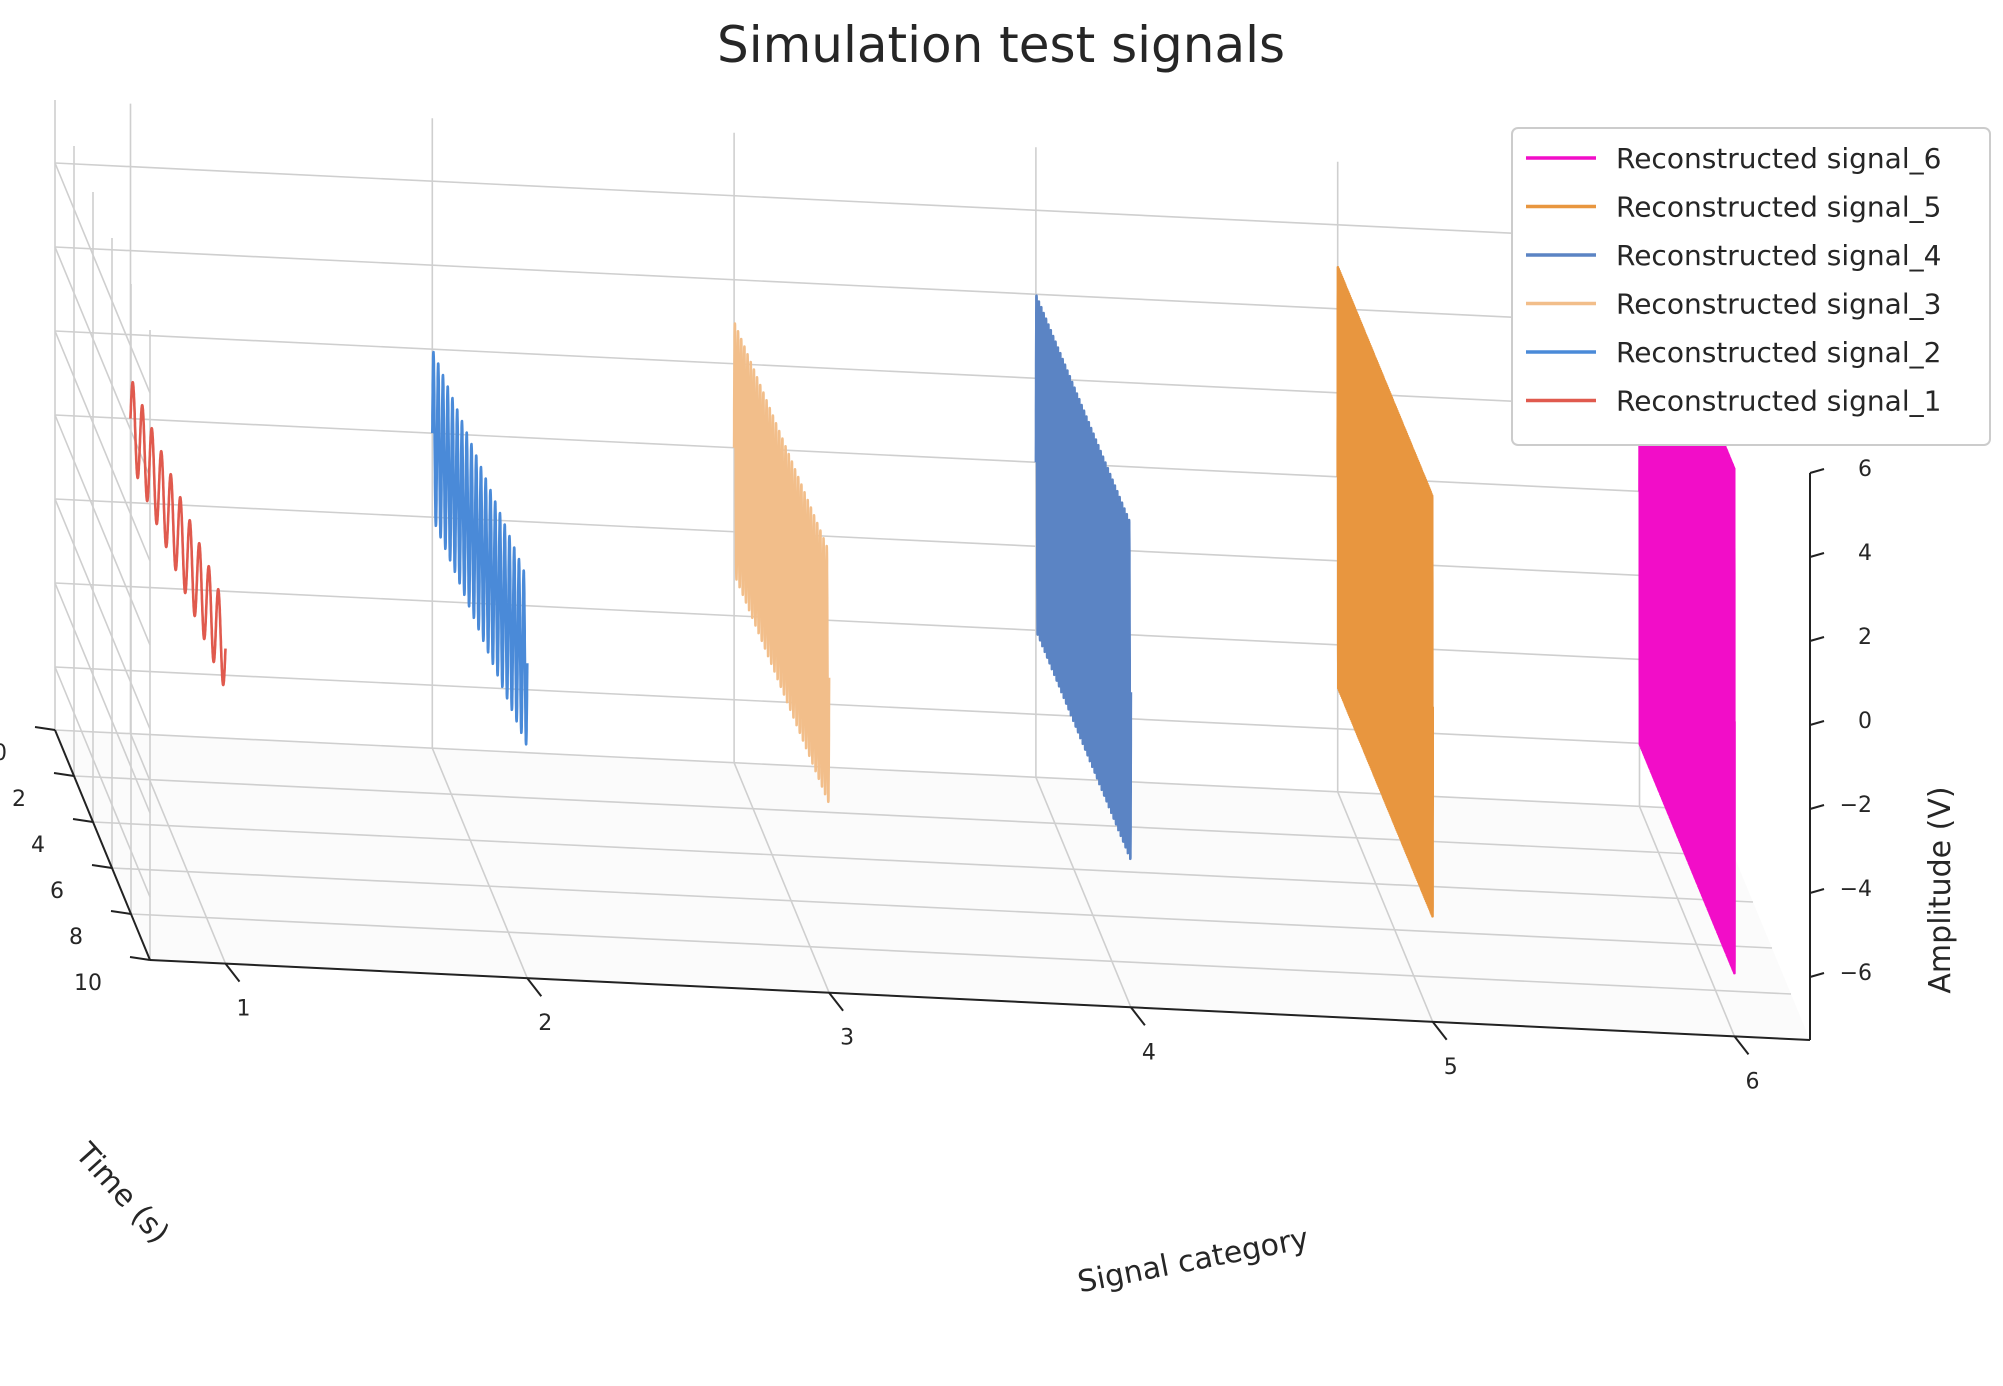 This screenshot has height=1386, width=2003. I want to click on legend-frame, so click(1751, 286).